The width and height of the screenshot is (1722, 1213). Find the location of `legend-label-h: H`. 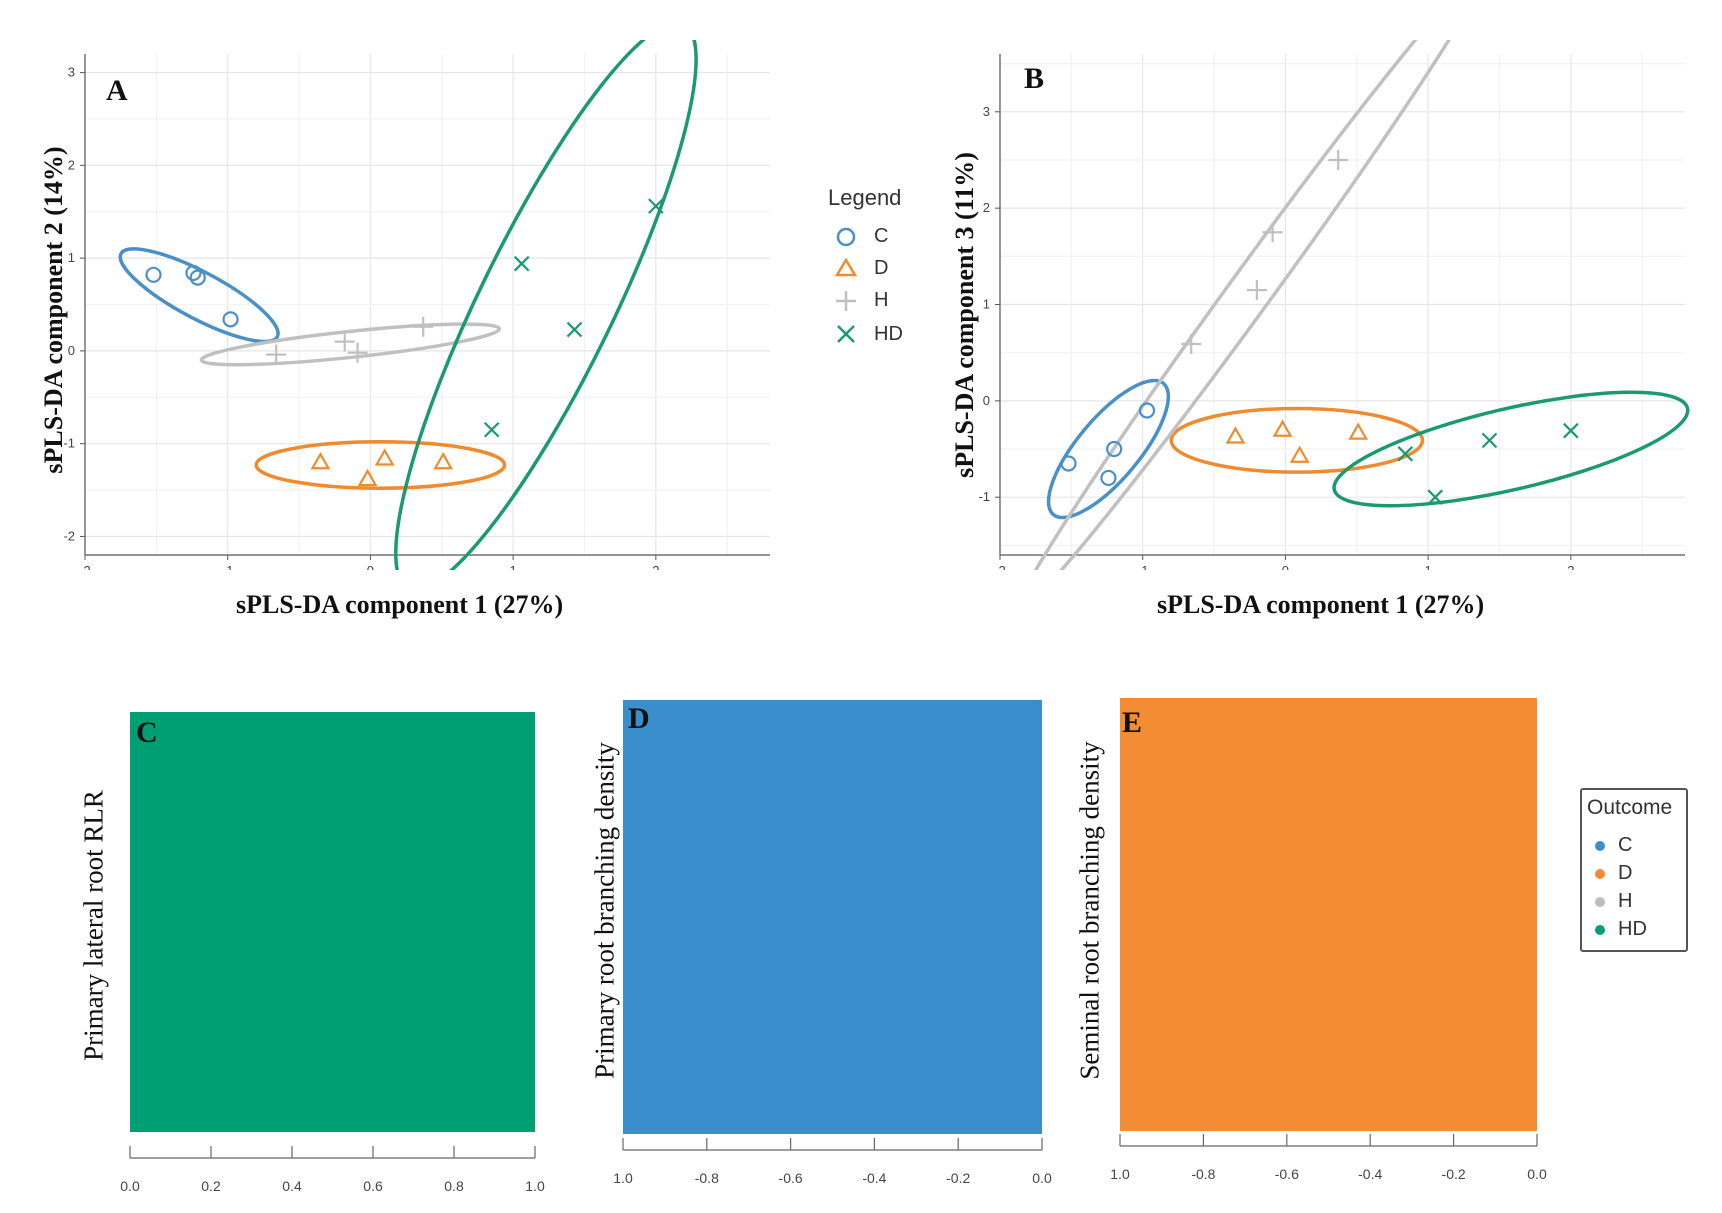

legend-label-h: H is located at coordinates (881, 300).